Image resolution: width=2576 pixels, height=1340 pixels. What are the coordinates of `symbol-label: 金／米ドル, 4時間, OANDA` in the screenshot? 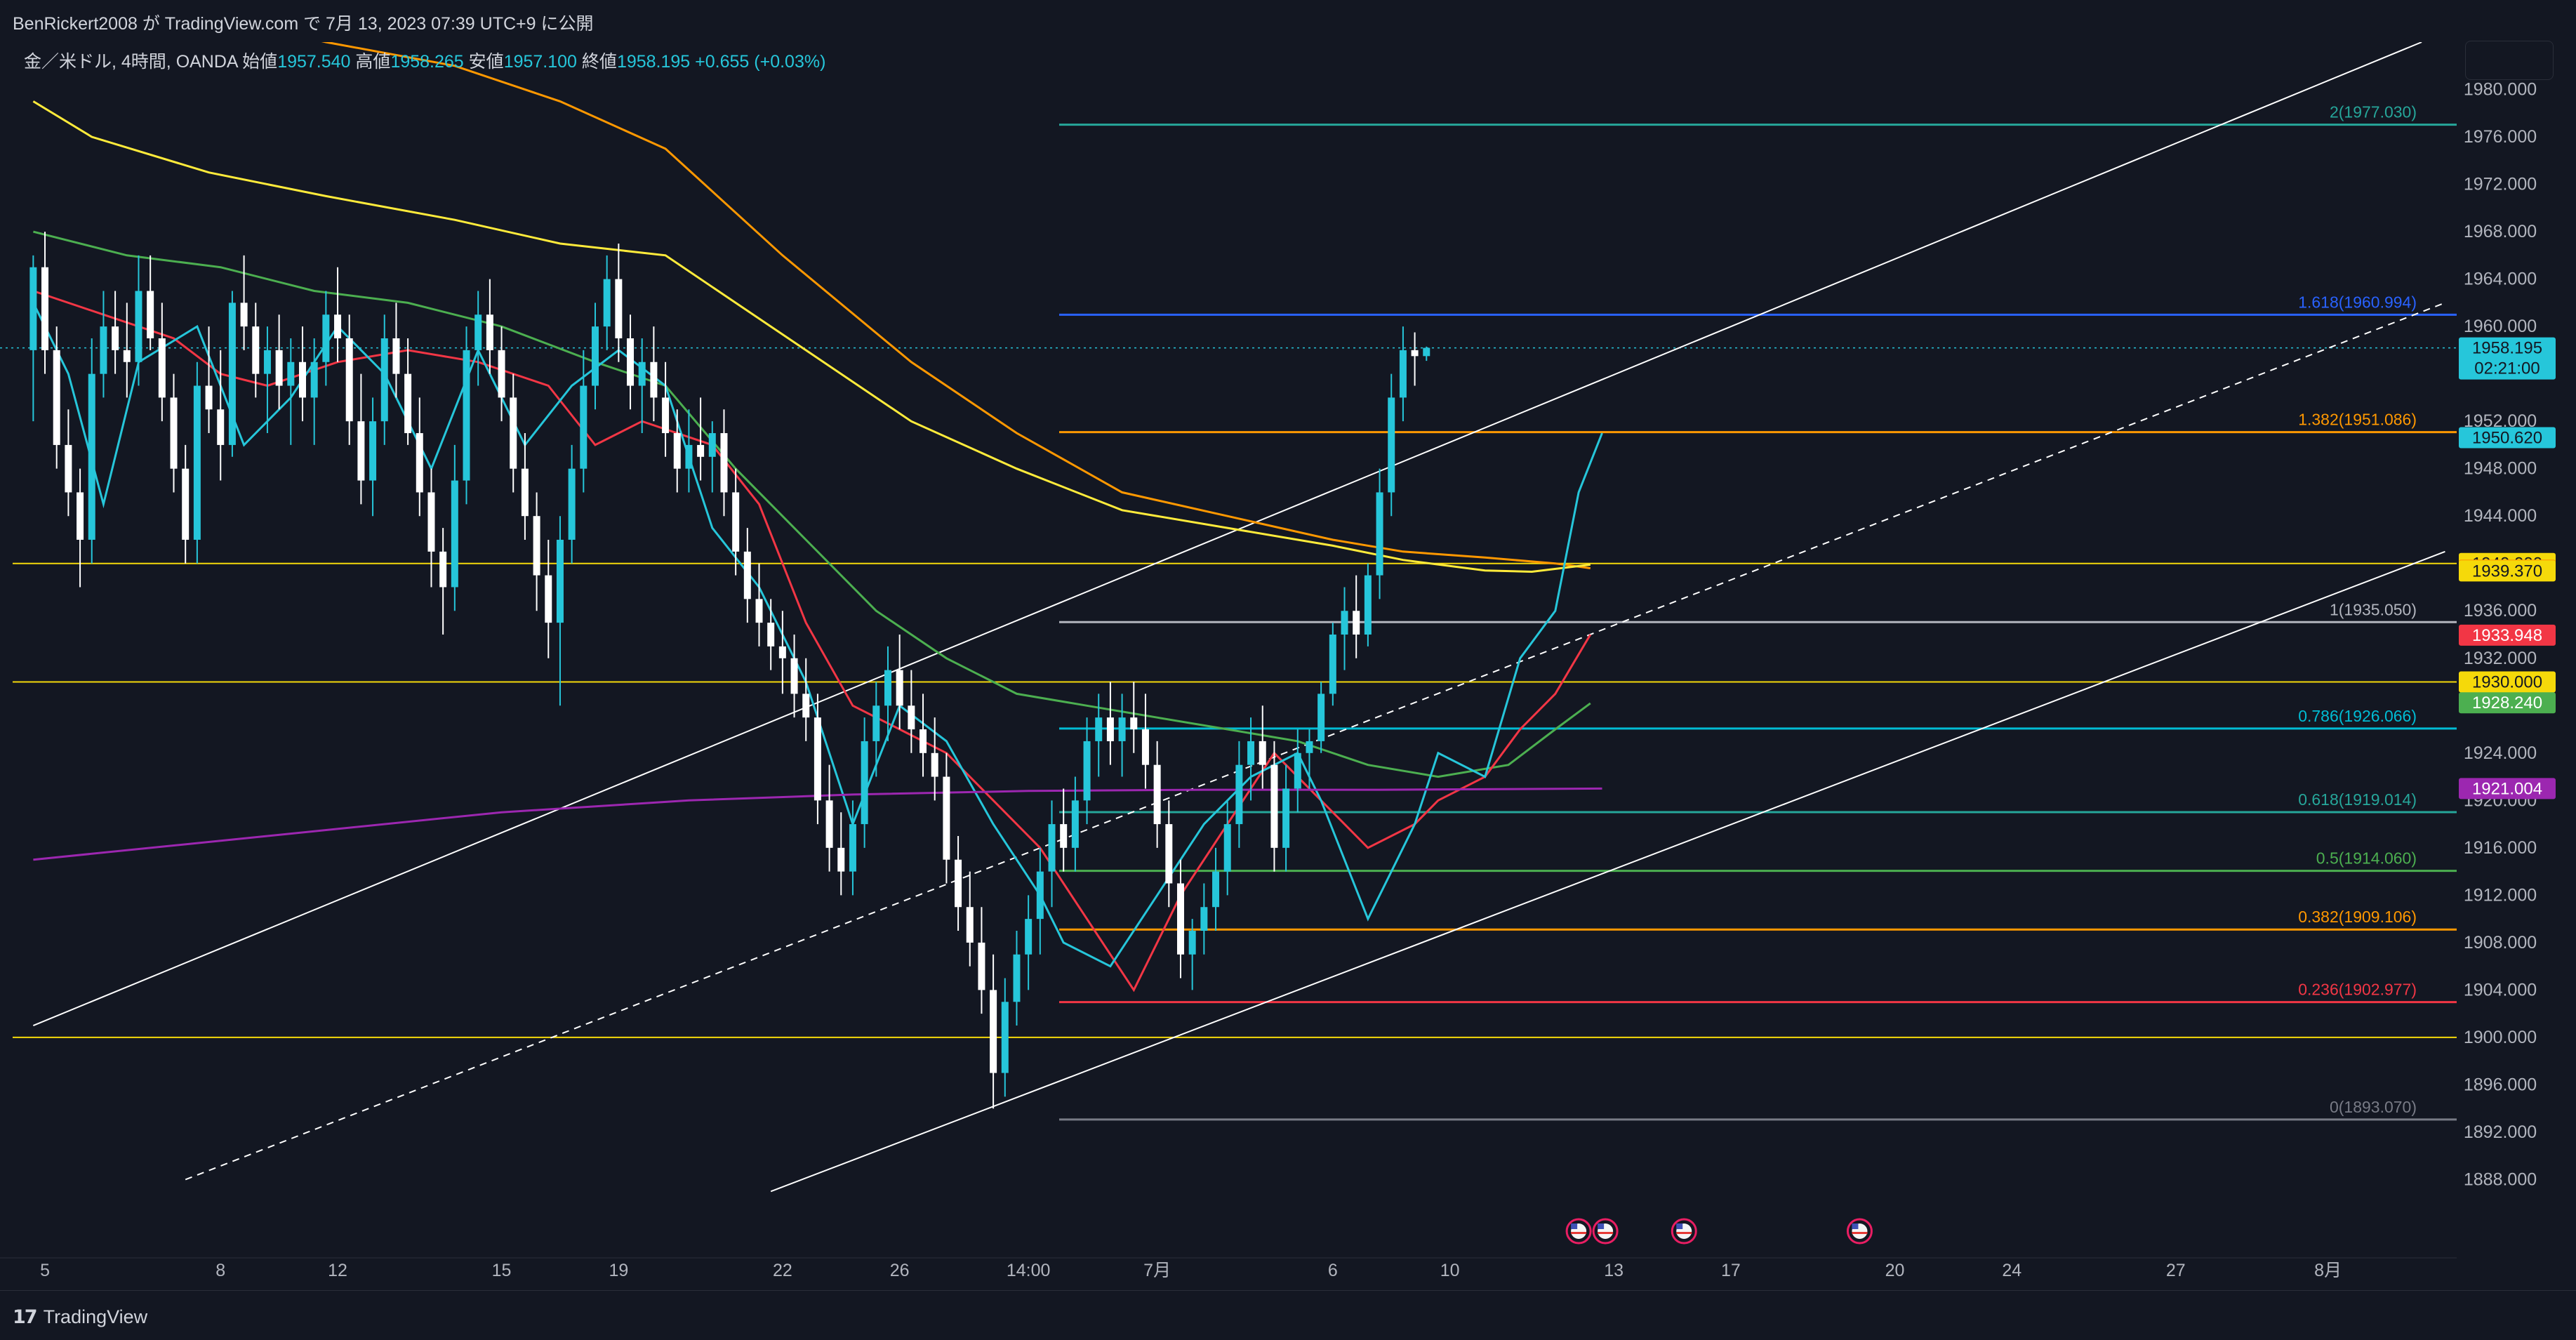 It's located at (131, 62).